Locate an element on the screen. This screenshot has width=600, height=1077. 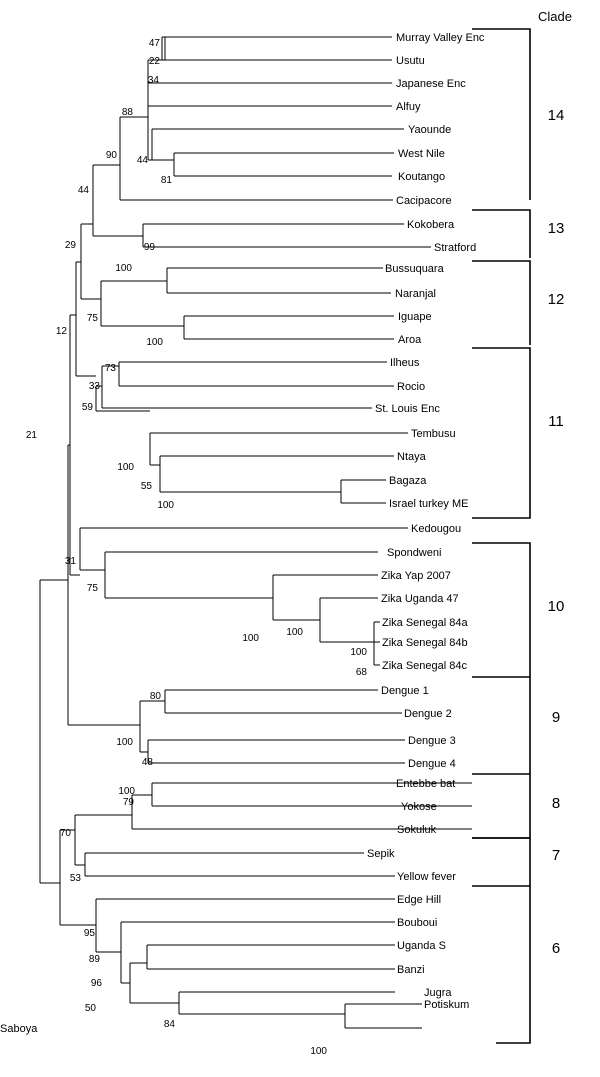
taxon-label: Entebbe bat is located at coordinates (425, 784).